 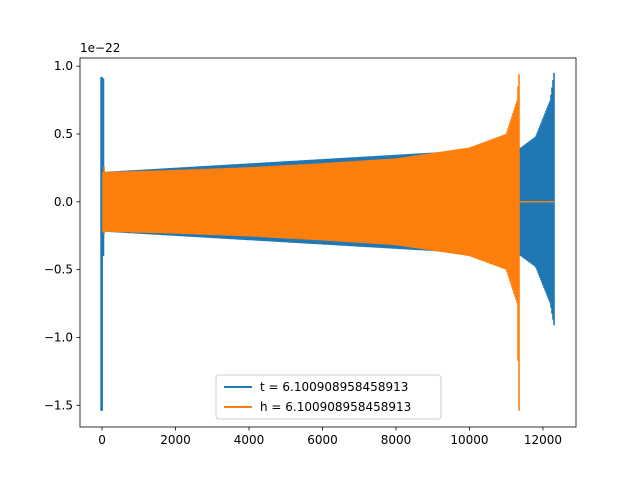 What do you see at coordinates (469, 440) in the screenshot?
I see `x-tick-label: 10000` at bounding box center [469, 440].